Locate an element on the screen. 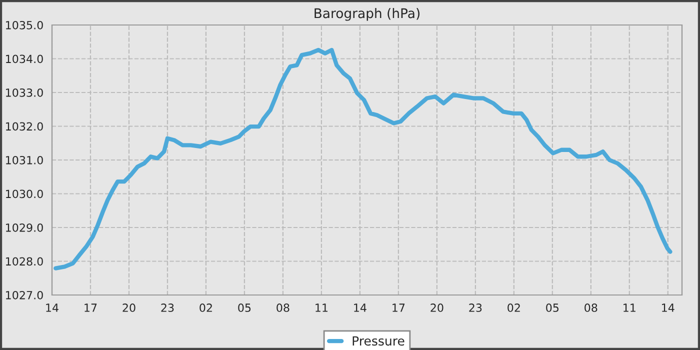  y-tick-label: 1027.0 is located at coordinates (24, 295).